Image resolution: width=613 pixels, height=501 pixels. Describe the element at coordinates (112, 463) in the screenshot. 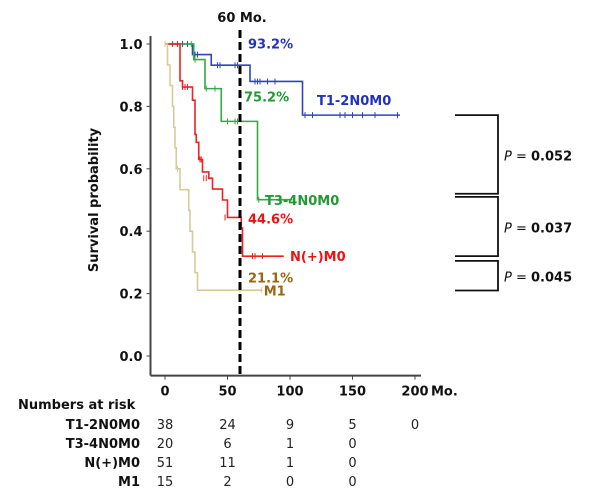

I see `risk-row-label: N(+)M0` at that location.